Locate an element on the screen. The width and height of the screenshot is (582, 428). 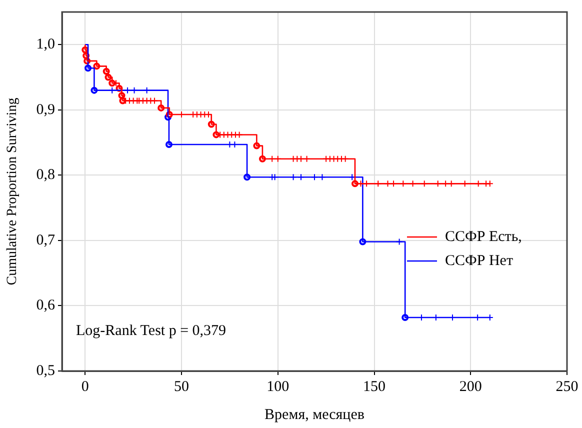
y-tick-label: 0,9 is located at coordinates (45, 110).